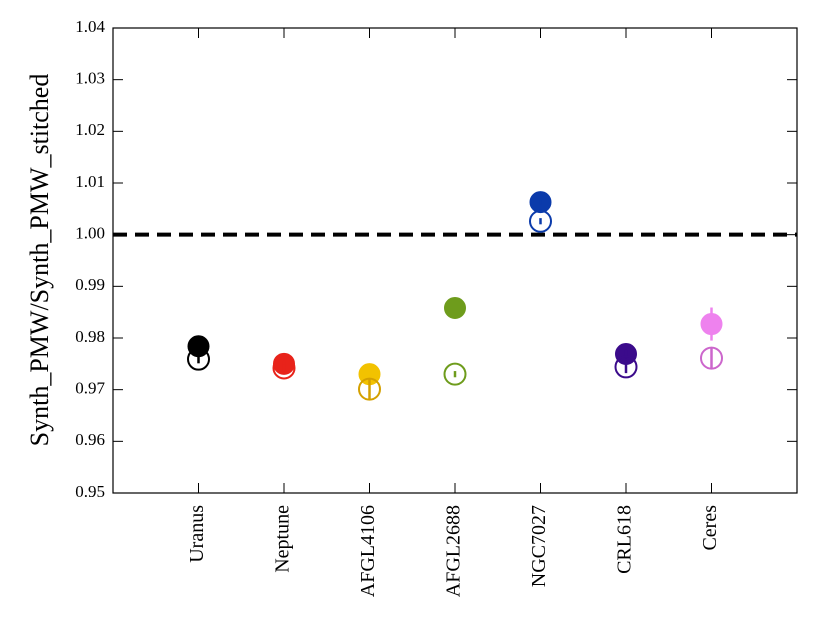 The width and height of the screenshot is (830, 623). What do you see at coordinates (90, 181) in the screenshot?
I see `y-tick-label: 1.01` at bounding box center [90, 181].